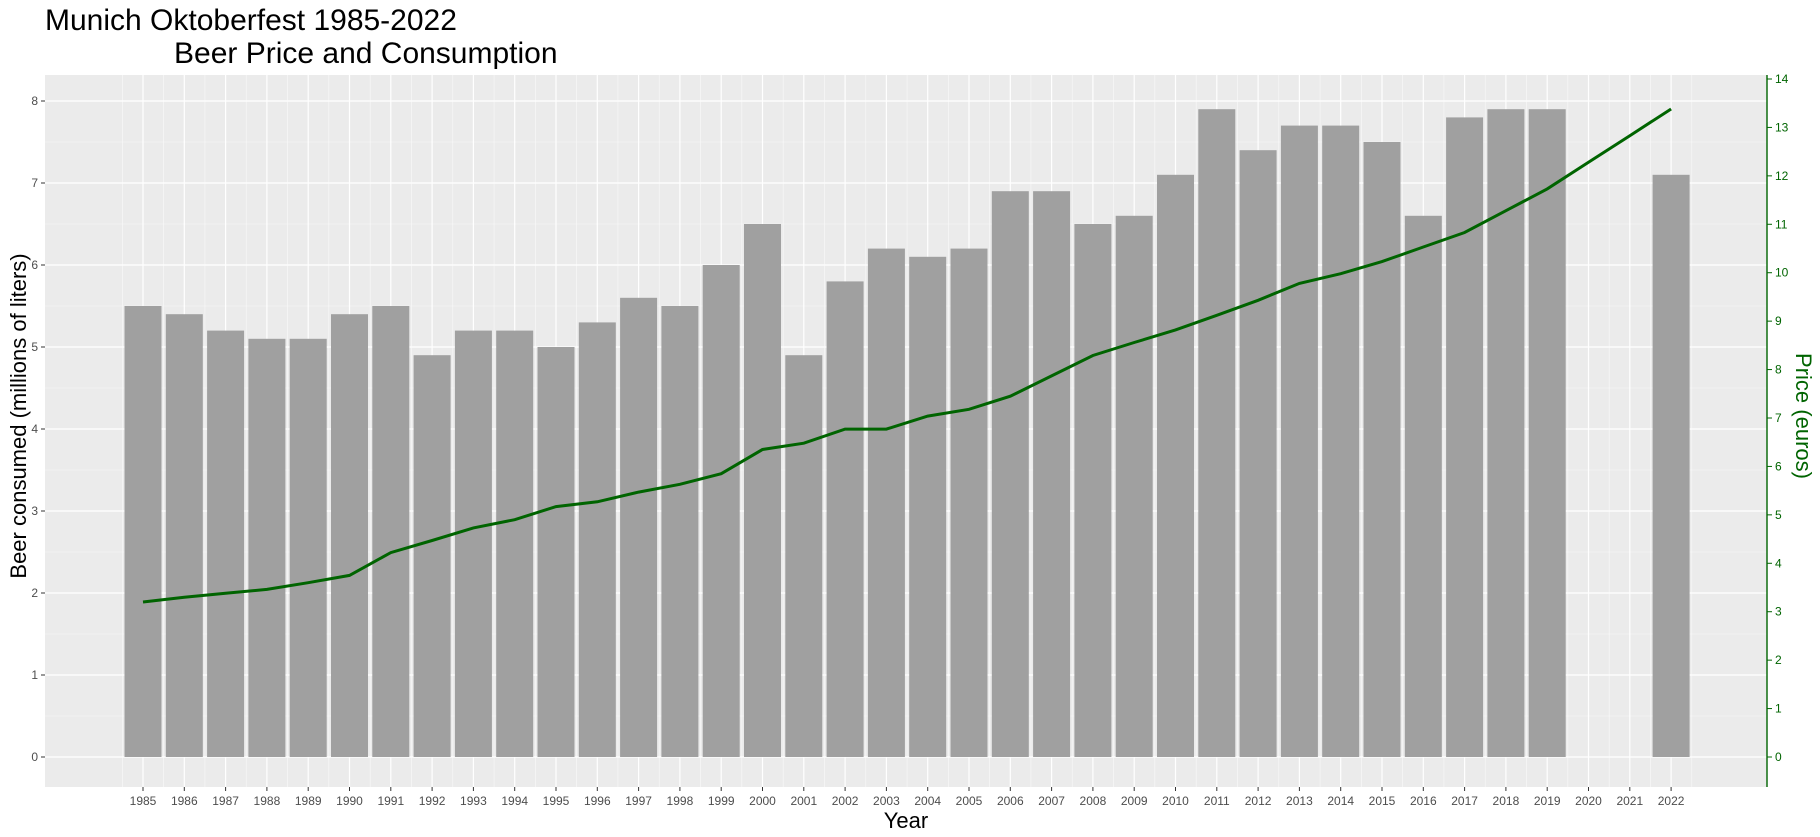 Image resolution: width=1820 pixels, height=837 pixels. I want to click on x-tick-label: 1985, so click(143, 801).